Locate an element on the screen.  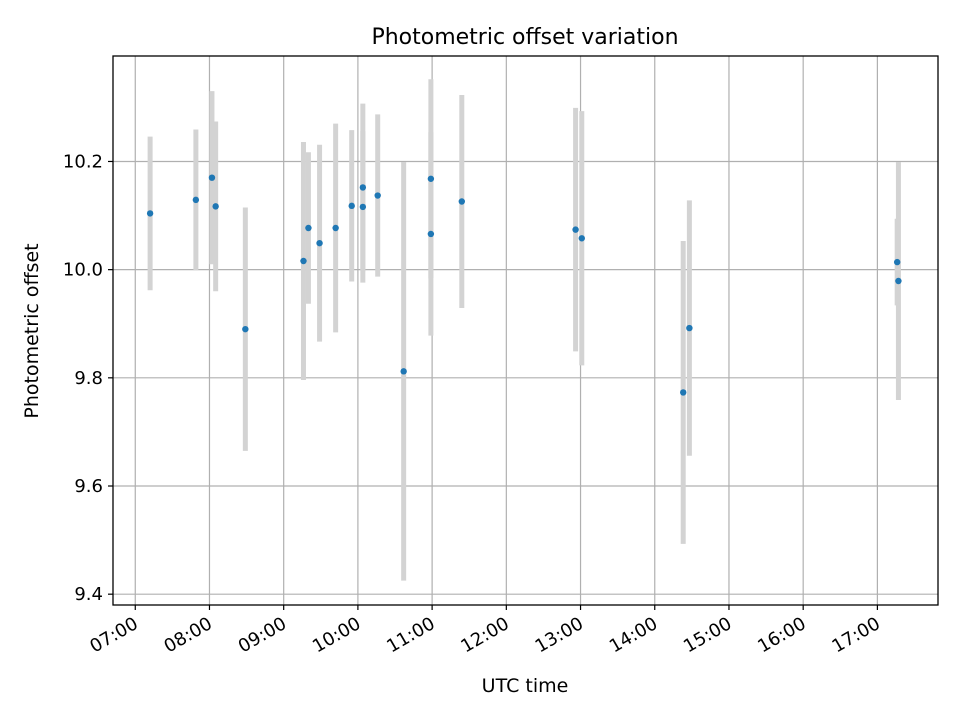
x-tick-label: 08:00 is located at coordinates (188, 635).